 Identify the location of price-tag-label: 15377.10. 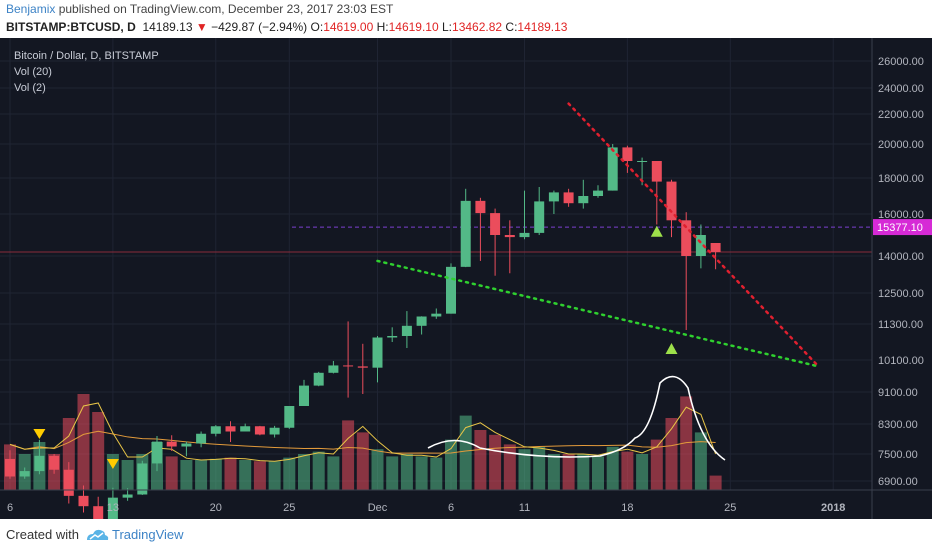
(900, 228).